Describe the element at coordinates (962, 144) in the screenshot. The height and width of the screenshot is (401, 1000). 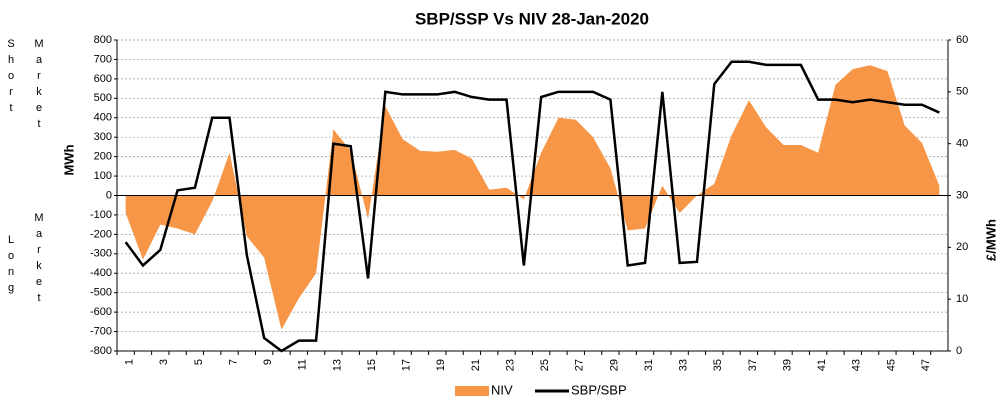
I see `y2-tick-label: 40` at that location.